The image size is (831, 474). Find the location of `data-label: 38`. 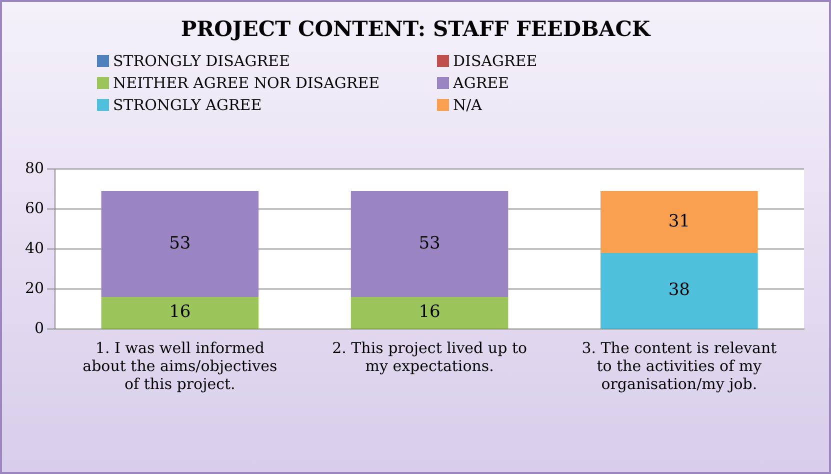

data-label: 38 is located at coordinates (679, 290).